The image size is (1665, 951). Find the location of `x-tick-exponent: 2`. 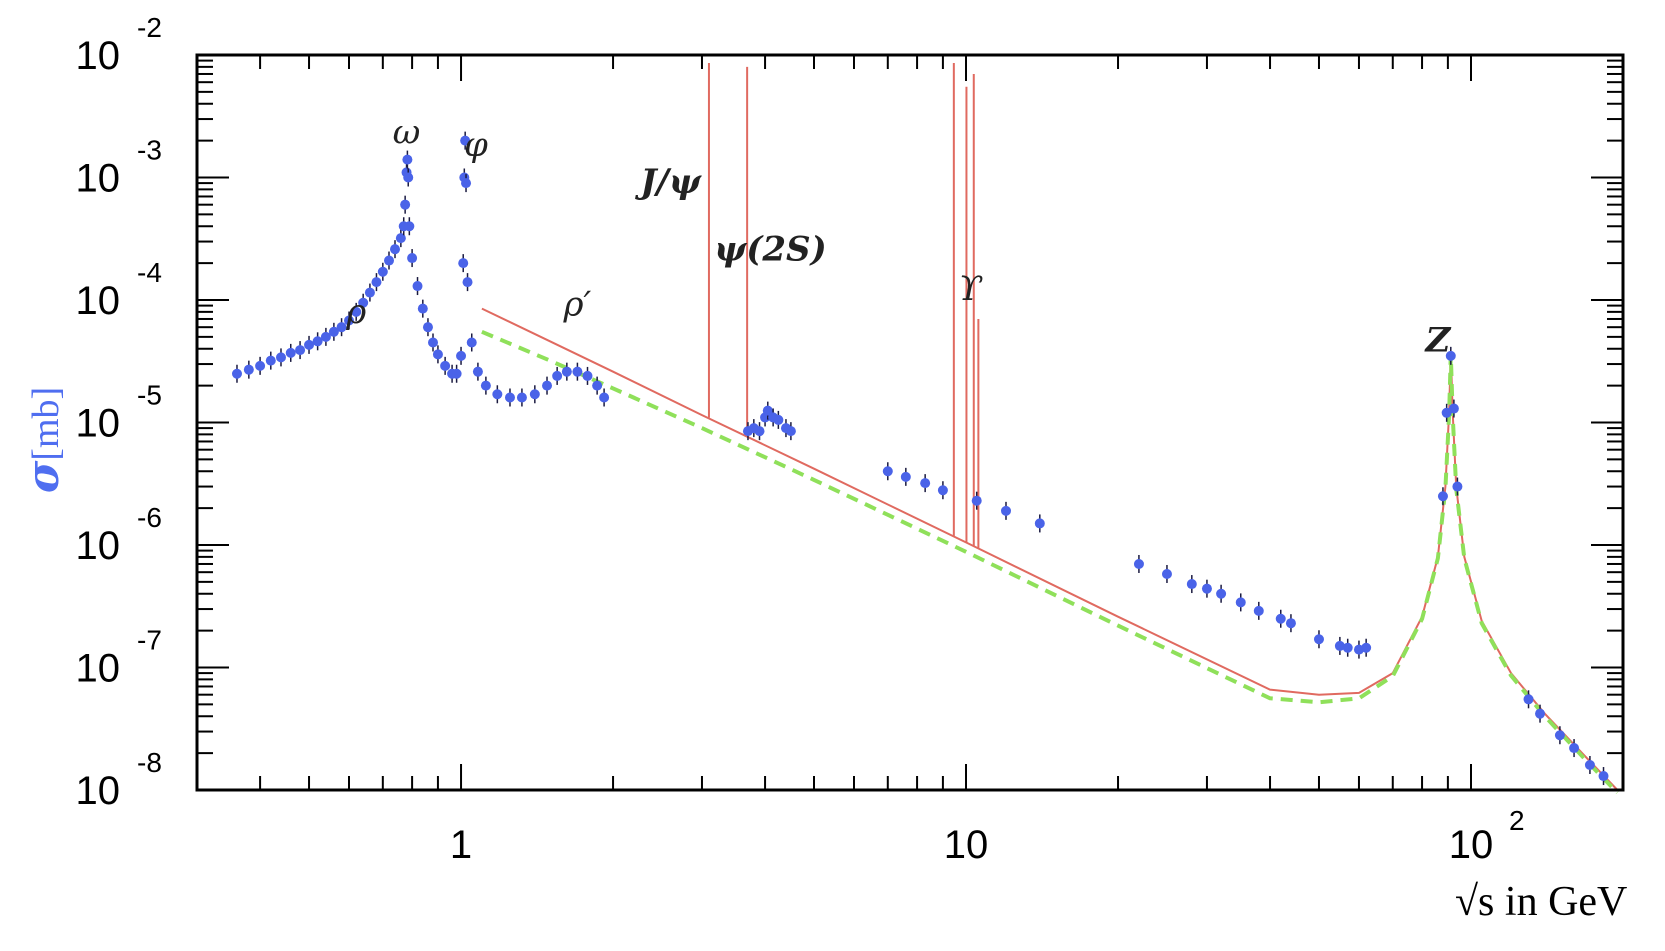

x-tick-exponent: 2 is located at coordinates (1517, 820).